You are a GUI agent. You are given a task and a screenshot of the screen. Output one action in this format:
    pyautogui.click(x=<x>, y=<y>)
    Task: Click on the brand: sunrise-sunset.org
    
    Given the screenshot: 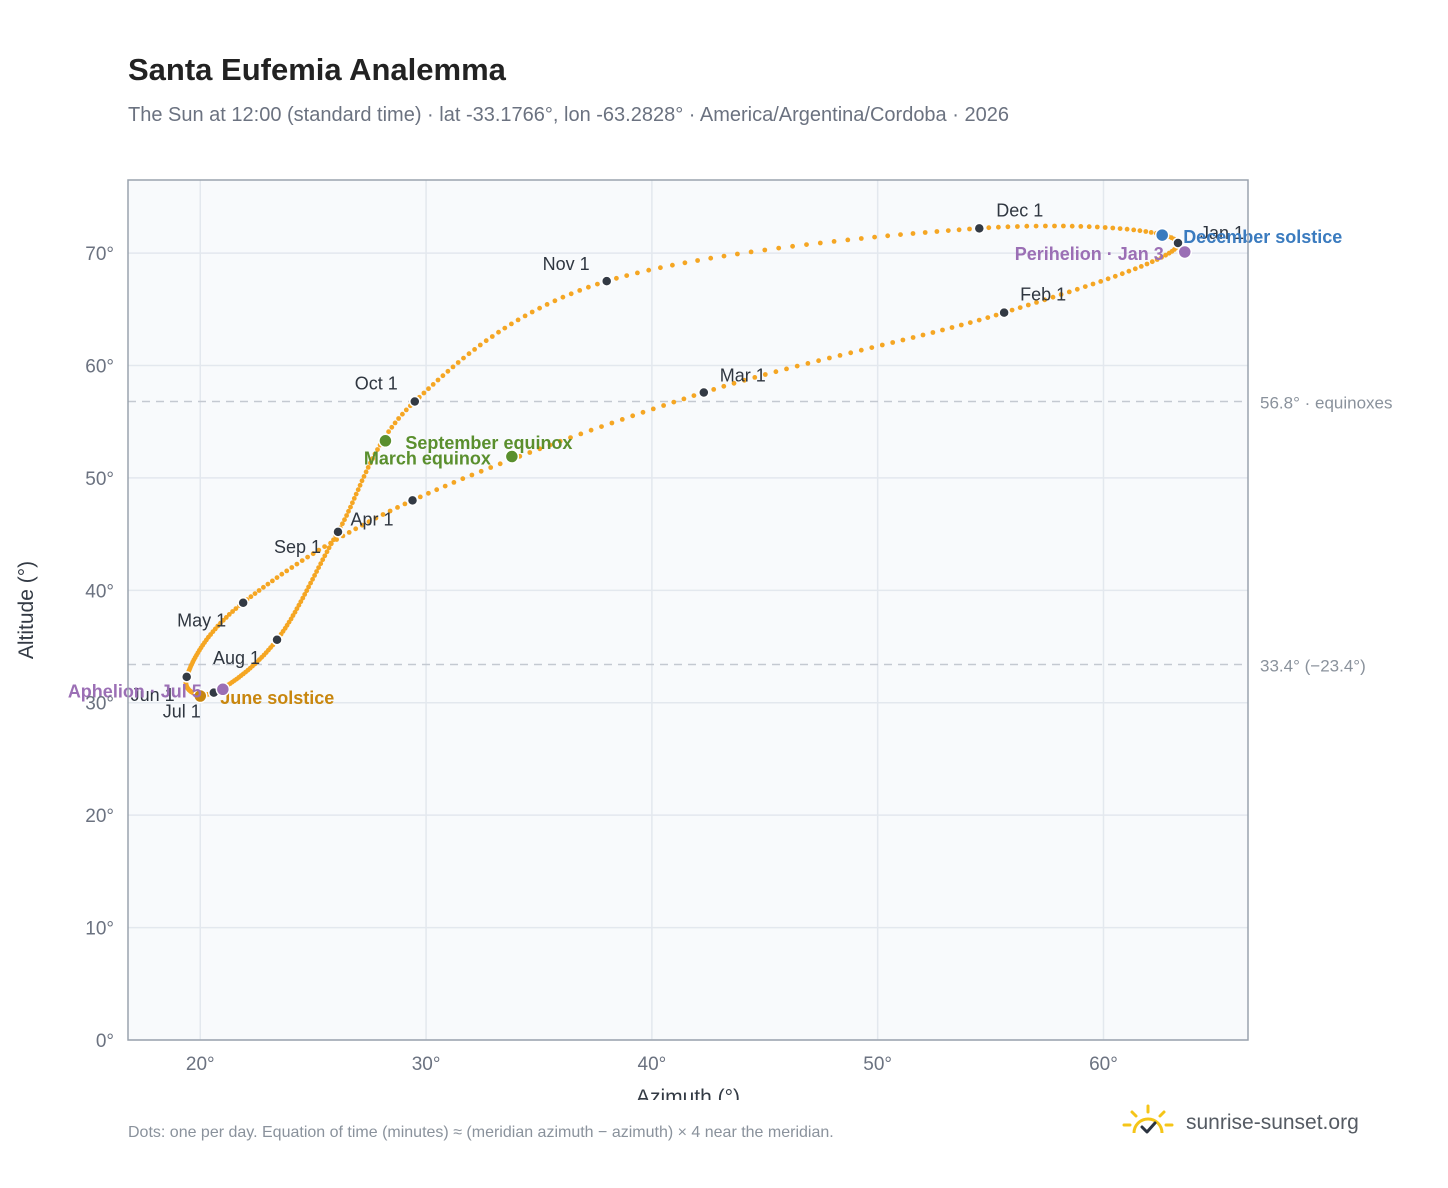 What is the action you would take?
    pyautogui.click(x=1239, y=1123)
    